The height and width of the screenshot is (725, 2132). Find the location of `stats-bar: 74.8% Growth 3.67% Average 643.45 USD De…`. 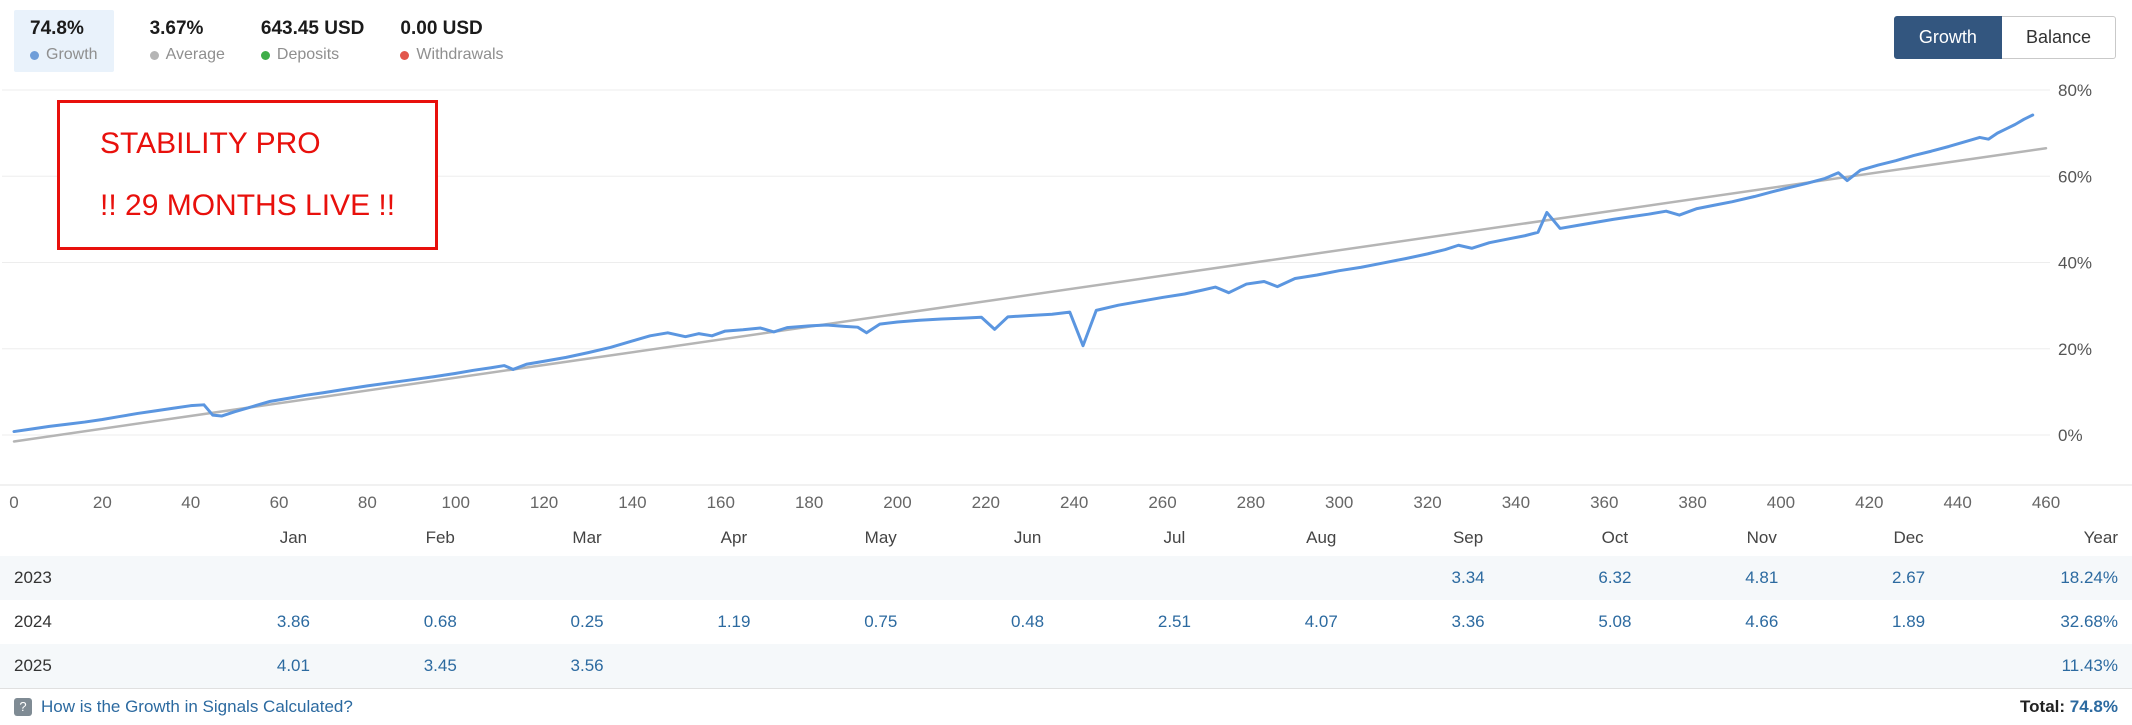

stats-bar: 74.8% Growth 3.67% Average 643.45 USD De… is located at coordinates (259, 41).